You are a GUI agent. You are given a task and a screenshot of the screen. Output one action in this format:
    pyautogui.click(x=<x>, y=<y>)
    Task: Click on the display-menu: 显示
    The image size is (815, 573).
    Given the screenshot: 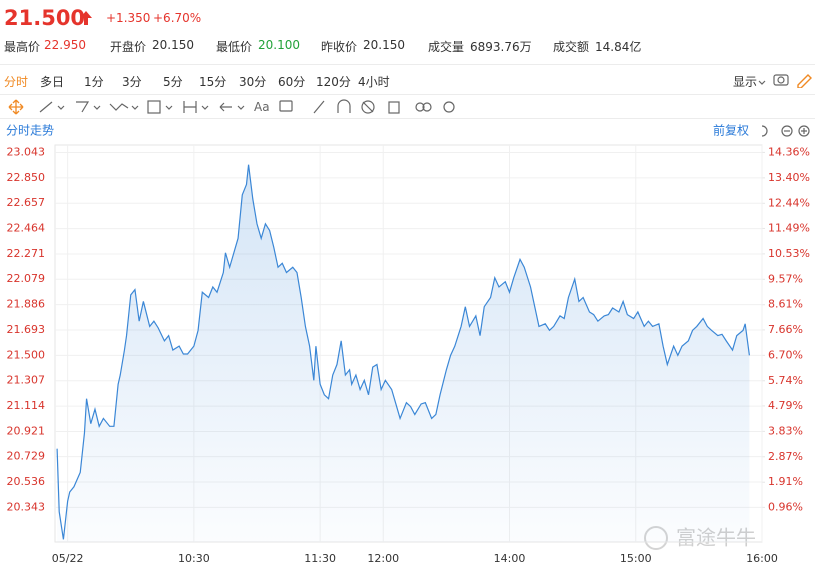 What is the action you would take?
    pyautogui.click(x=745, y=82)
    